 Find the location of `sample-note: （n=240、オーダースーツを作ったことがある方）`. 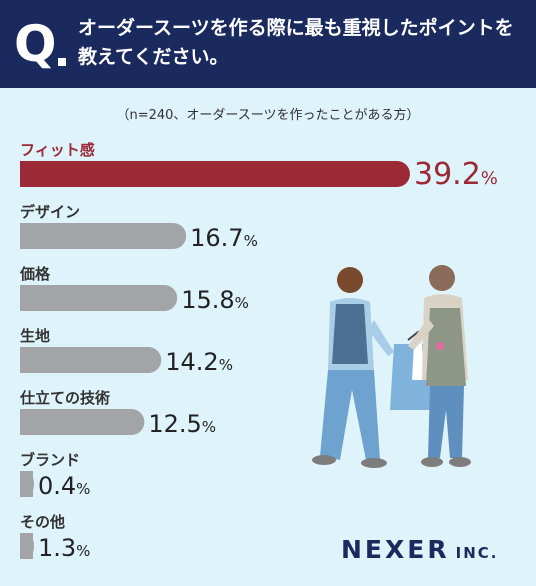

sample-note: （n=240、オーダースーツを作ったことがある方） is located at coordinates (268, 115).